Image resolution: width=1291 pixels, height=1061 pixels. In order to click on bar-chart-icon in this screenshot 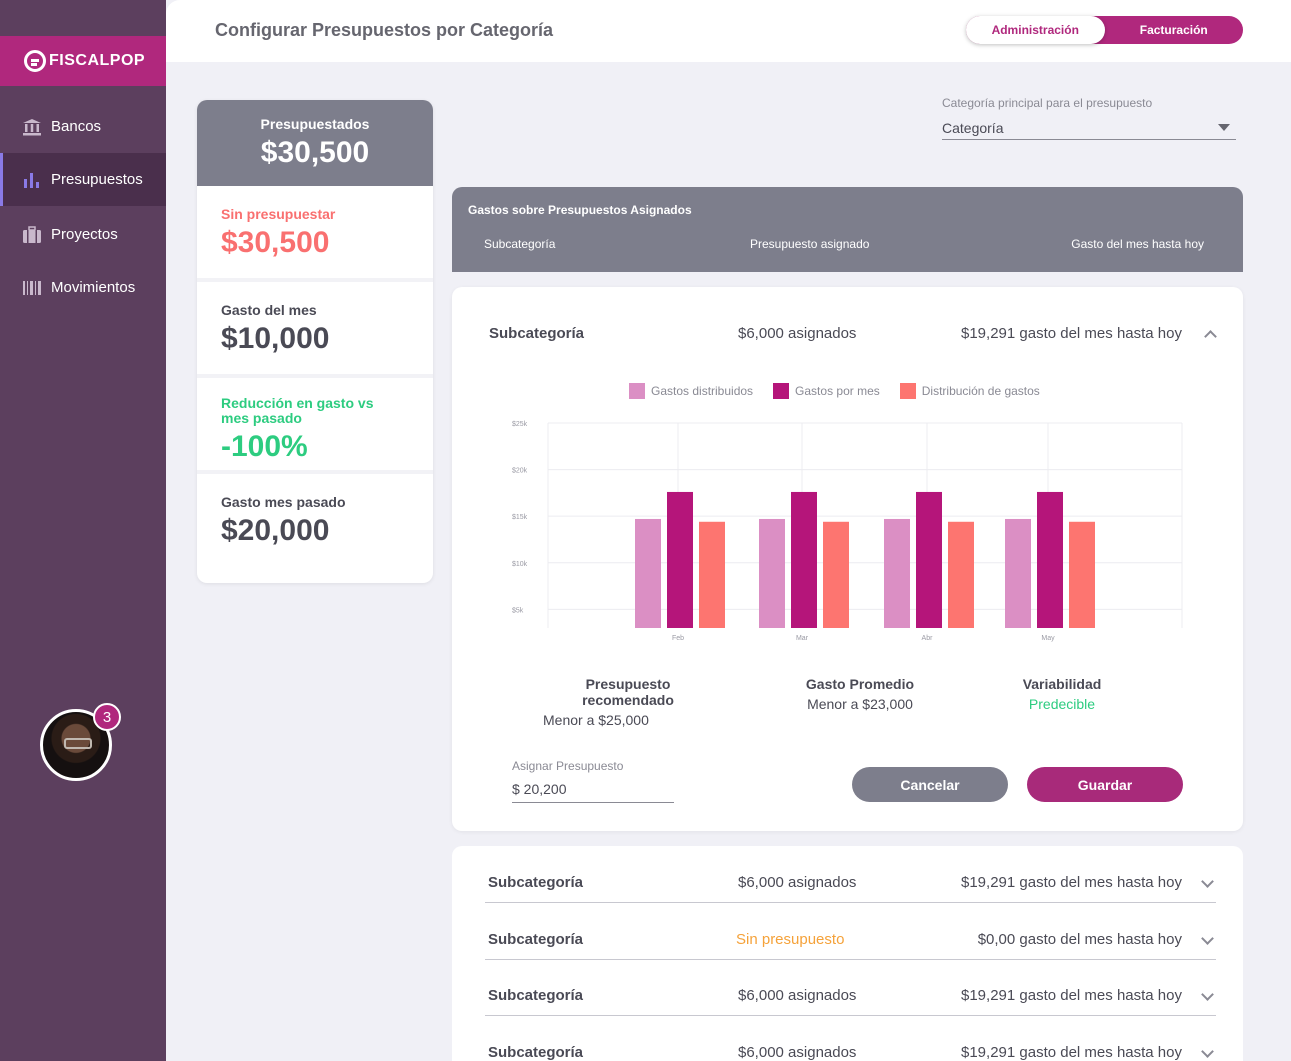, I will do `click(31, 180)`.